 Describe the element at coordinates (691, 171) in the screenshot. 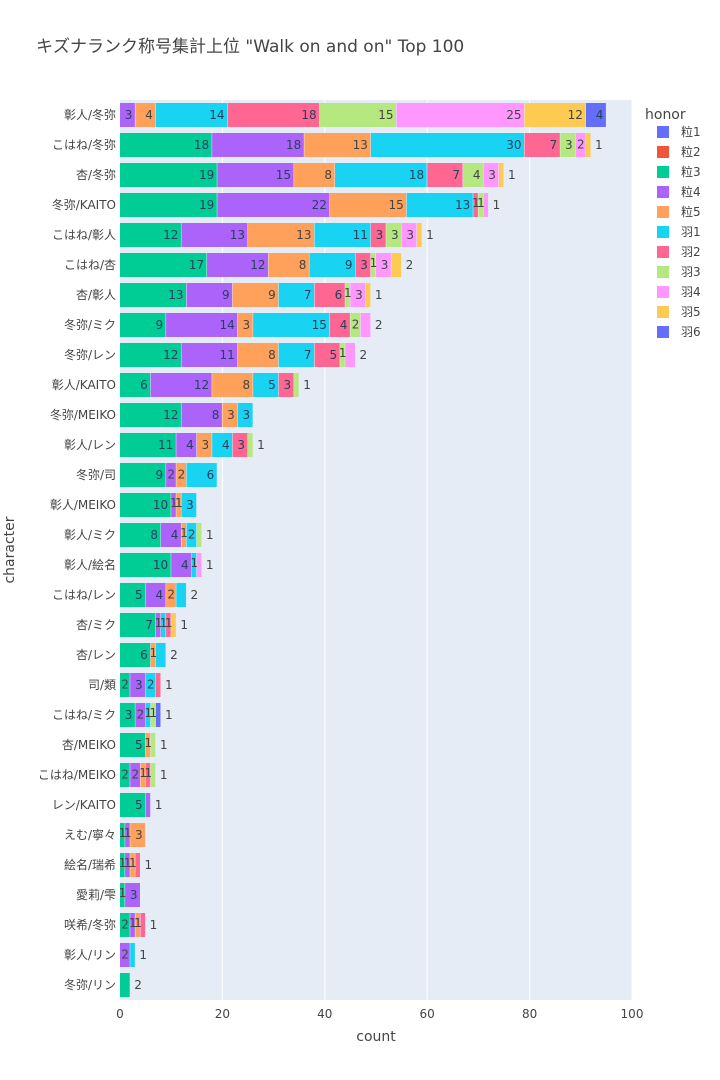

I see `legend-entry: 粒3` at that location.